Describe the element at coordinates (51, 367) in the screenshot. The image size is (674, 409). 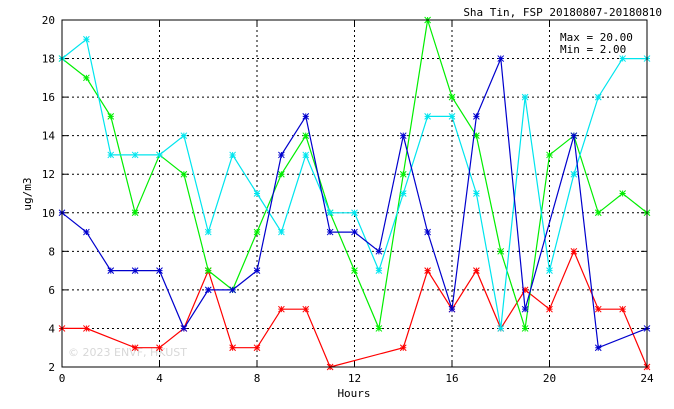
I see `y-tick-label: 2` at that location.